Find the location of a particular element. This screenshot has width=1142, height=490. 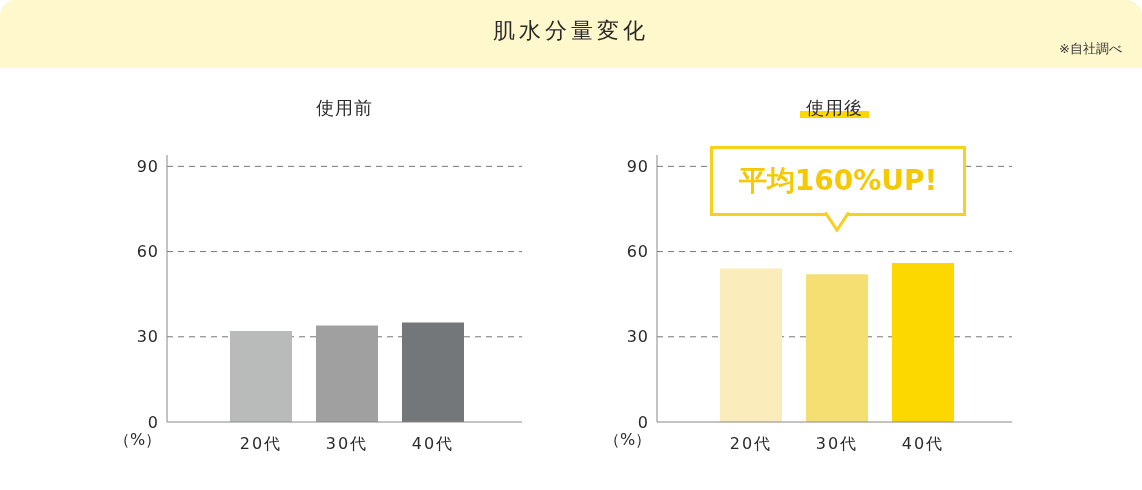

annotation: 平均160%UP! is located at coordinates (838, 181).